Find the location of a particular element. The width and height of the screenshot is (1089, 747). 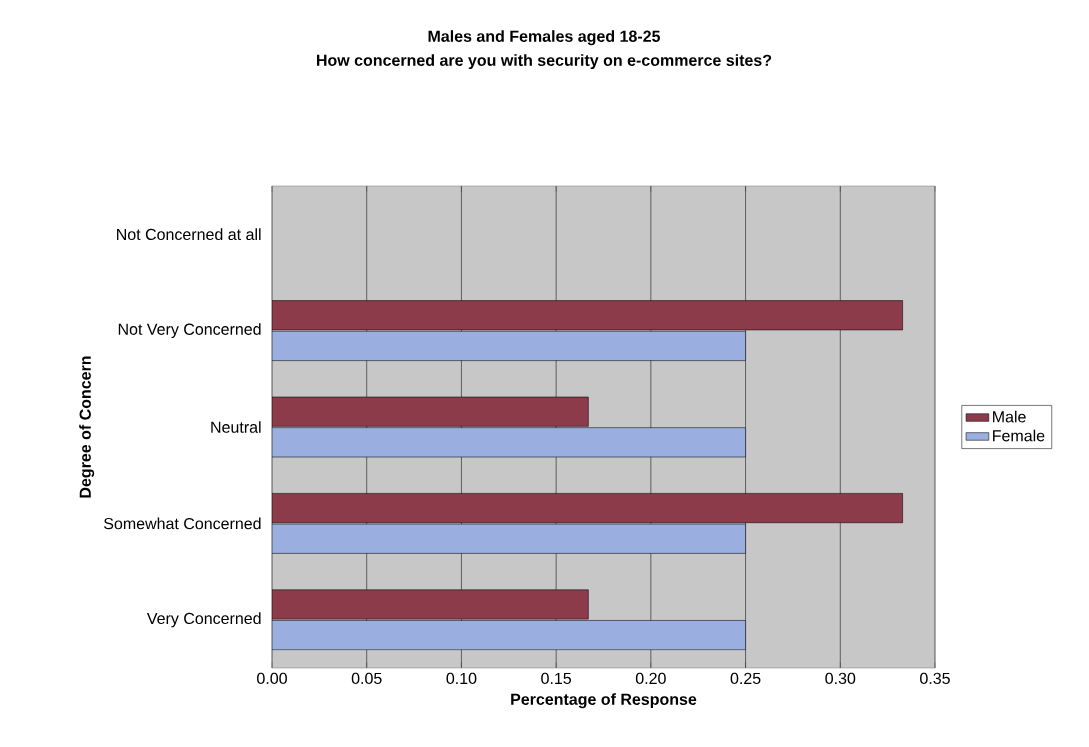

y-tick-label: Not Concerned at all is located at coordinates (189, 234).